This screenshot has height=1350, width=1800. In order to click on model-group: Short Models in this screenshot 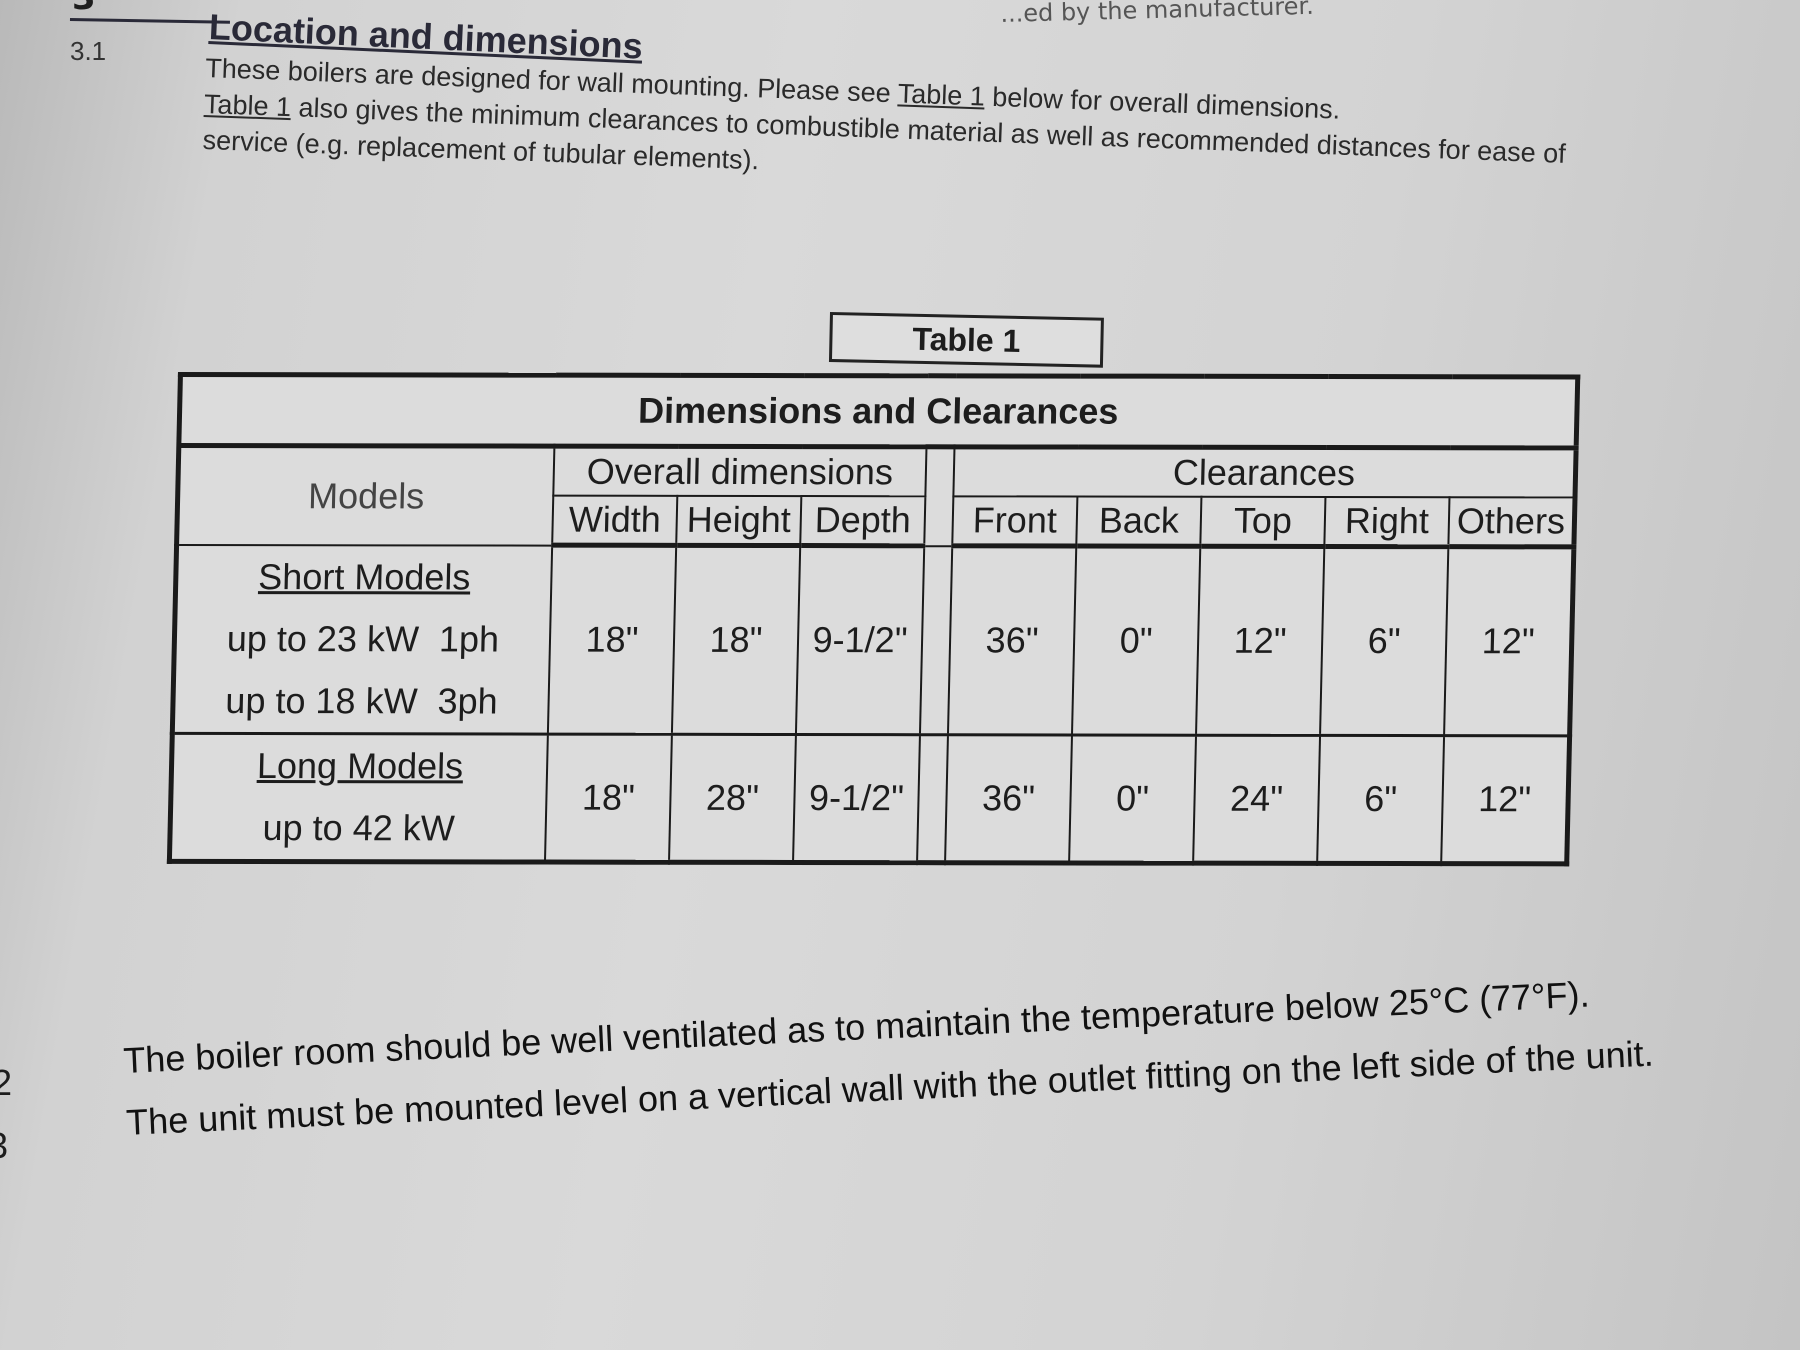, I will do `click(364, 576)`.